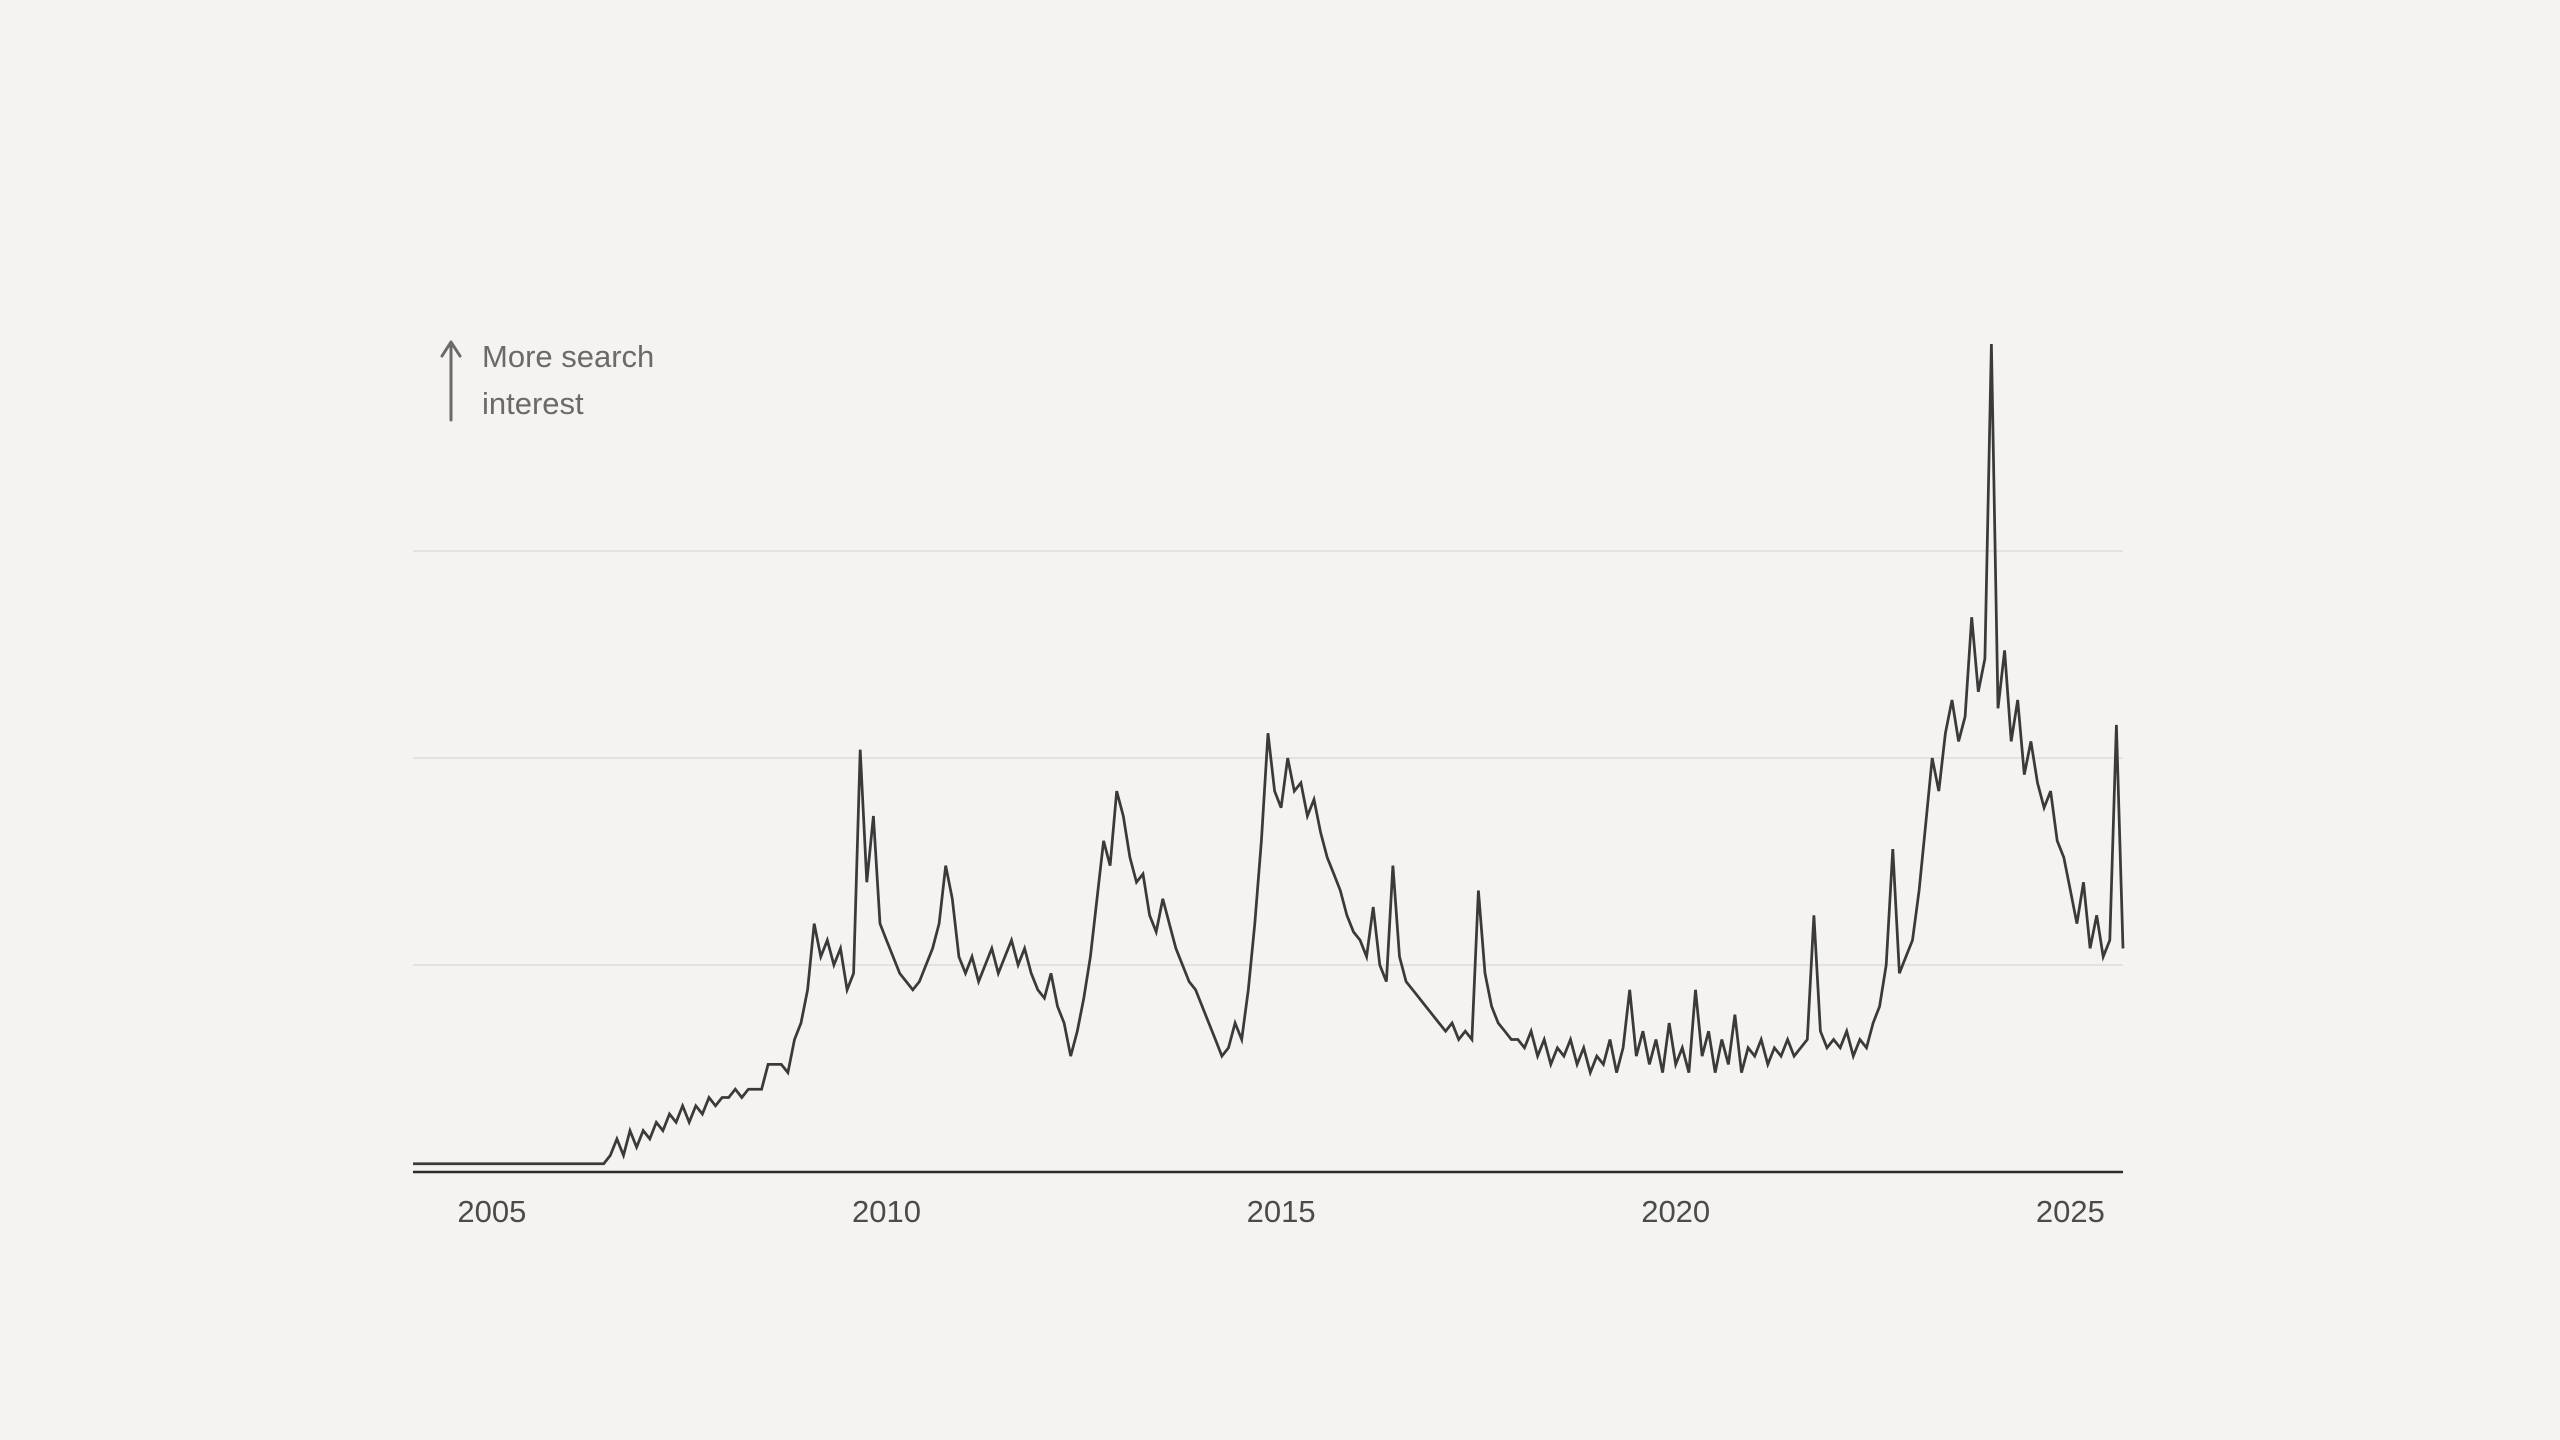 The height and width of the screenshot is (1440, 2560). What do you see at coordinates (1675, 1211) in the screenshot?
I see `x-tick-label: 2020` at bounding box center [1675, 1211].